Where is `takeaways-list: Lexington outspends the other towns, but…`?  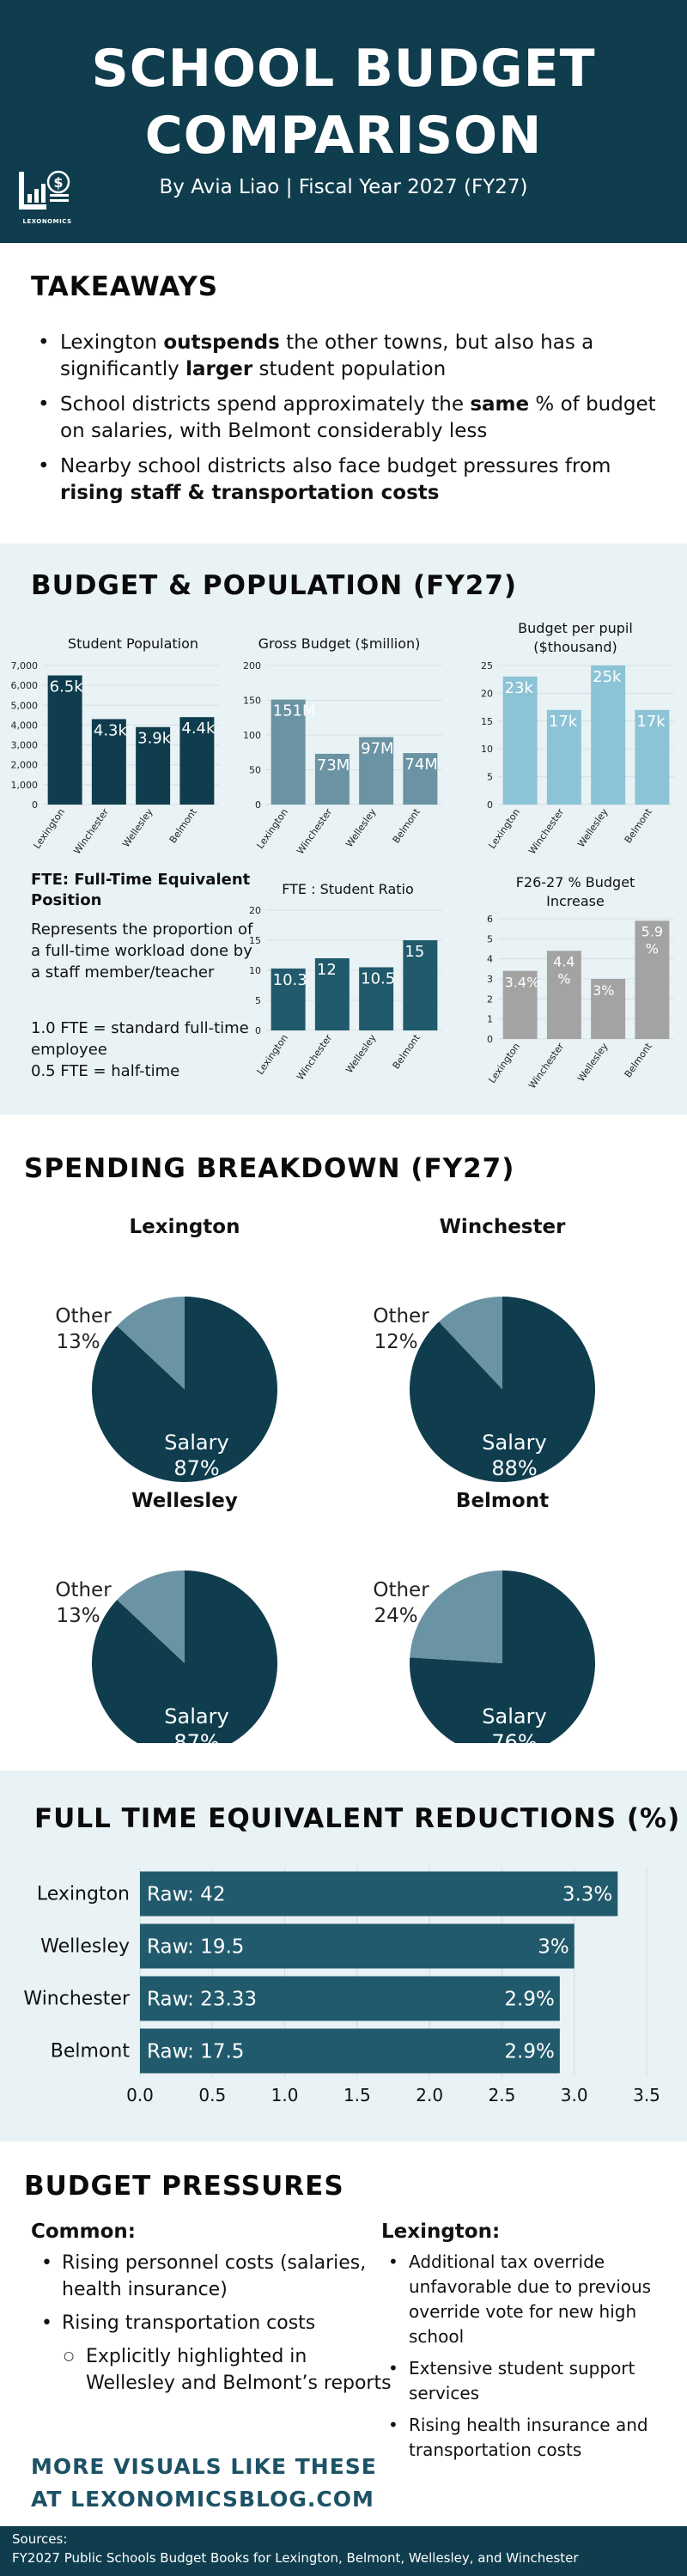
takeaways-list: Lexington outspends the other towns, but… is located at coordinates (354, 422).